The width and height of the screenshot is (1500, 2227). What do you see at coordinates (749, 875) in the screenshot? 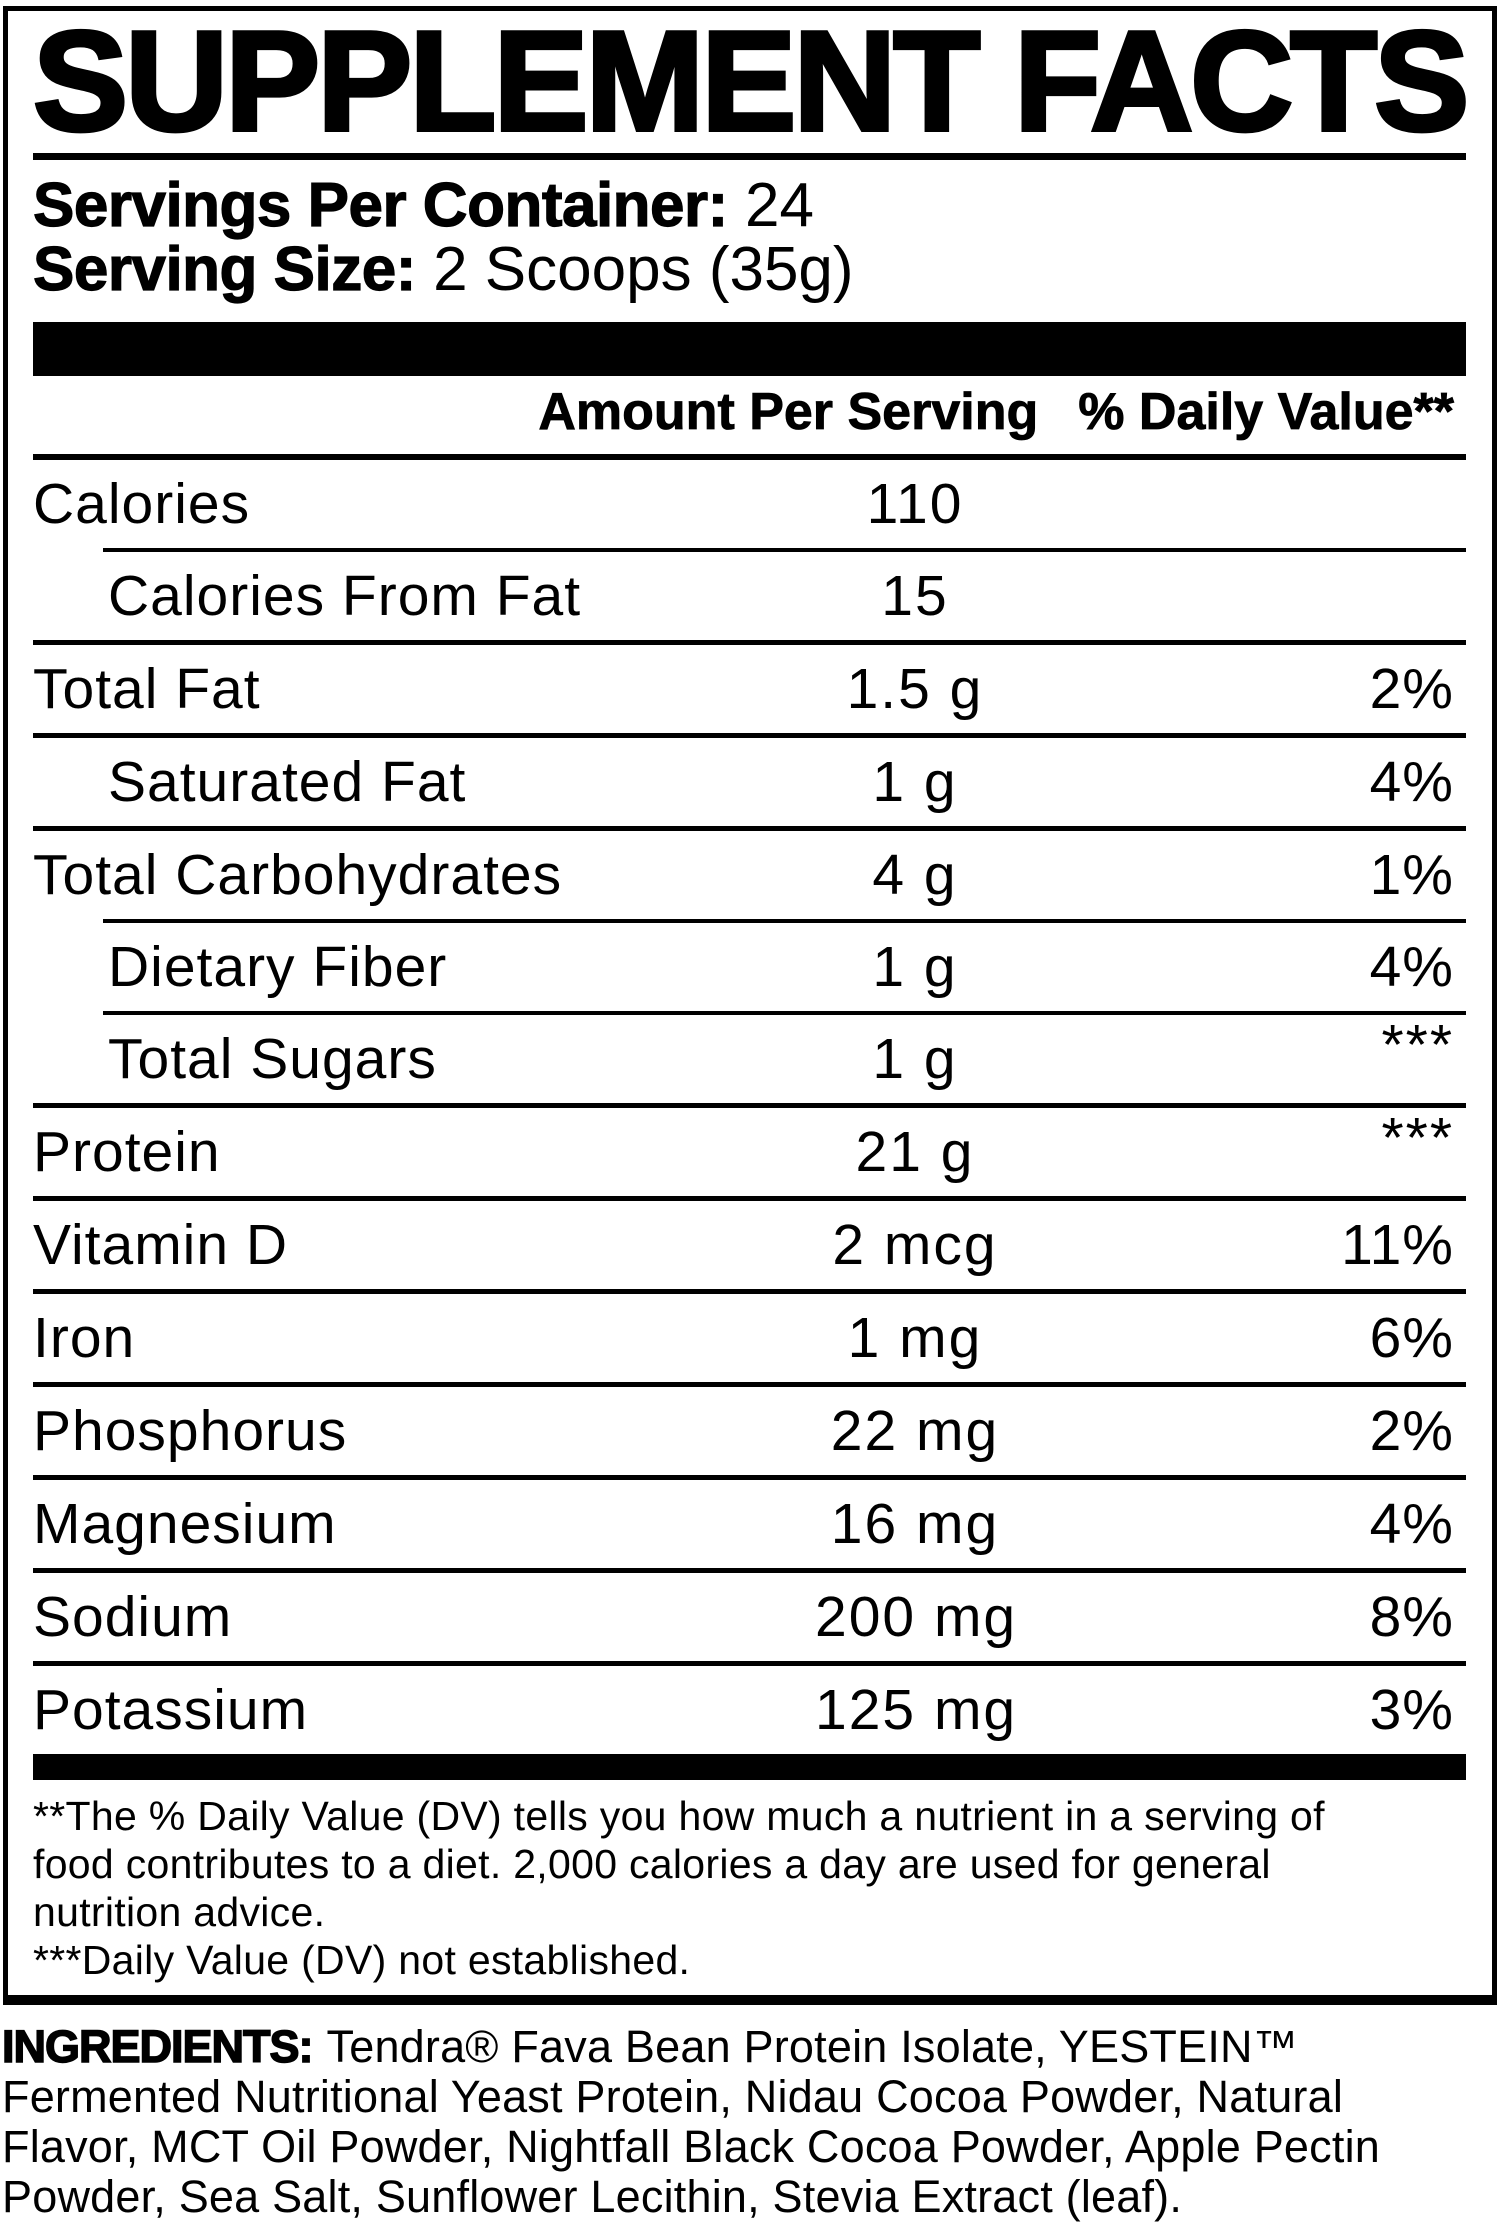
I see `table-row: Total Carbohydrates 4 g 1%` at bounding box center [749, 875].